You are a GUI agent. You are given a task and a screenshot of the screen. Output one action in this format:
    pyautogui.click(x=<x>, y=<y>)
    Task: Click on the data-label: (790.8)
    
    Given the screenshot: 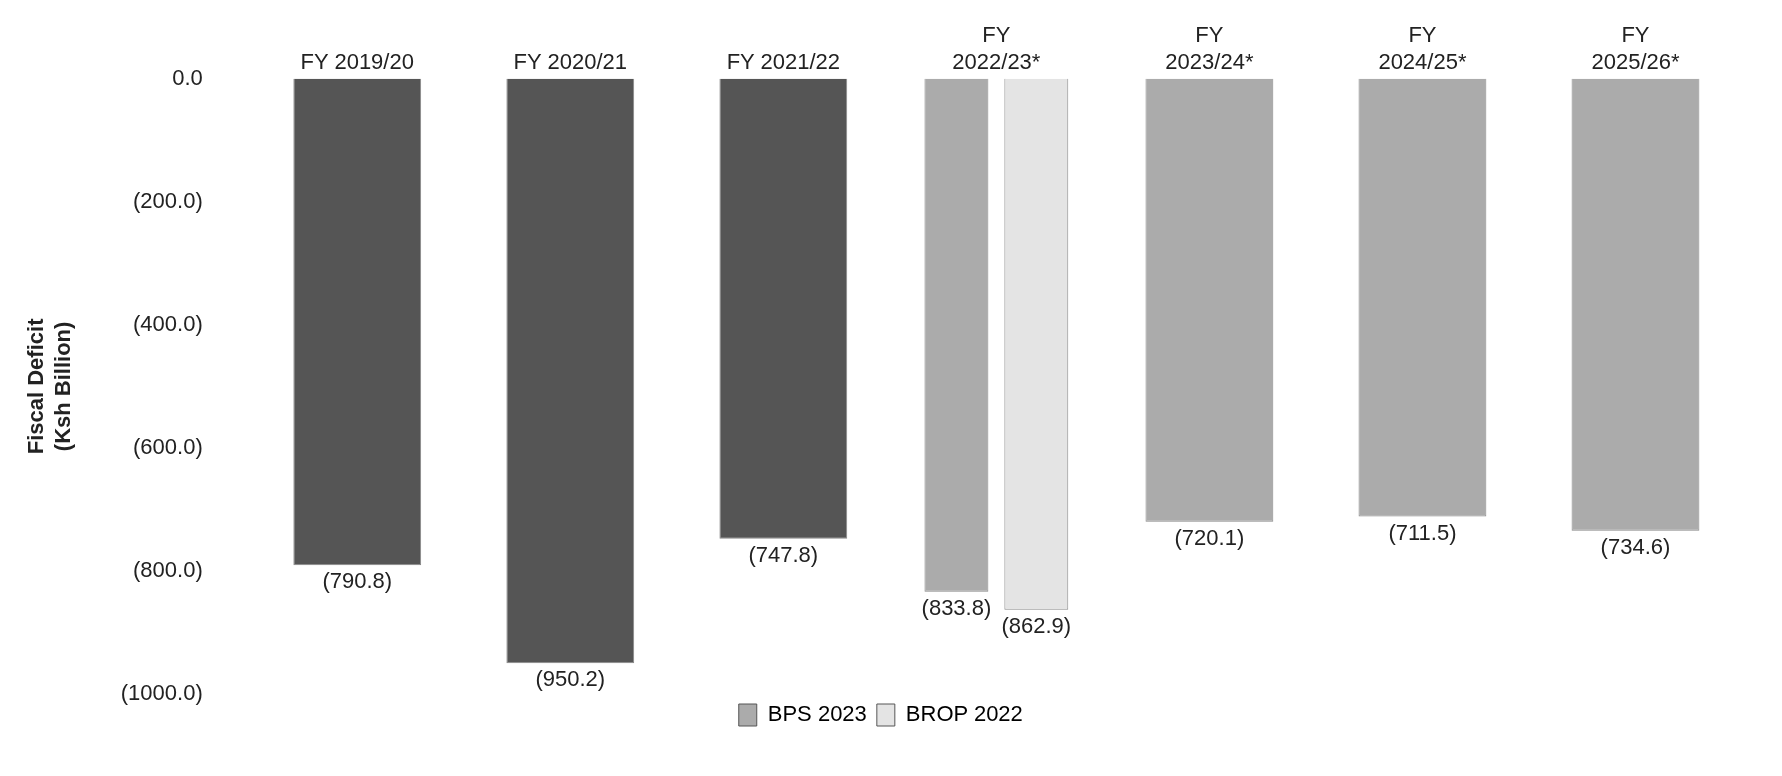 What is the action you would take?
    pyautogui.click(x=357, y=581)
    